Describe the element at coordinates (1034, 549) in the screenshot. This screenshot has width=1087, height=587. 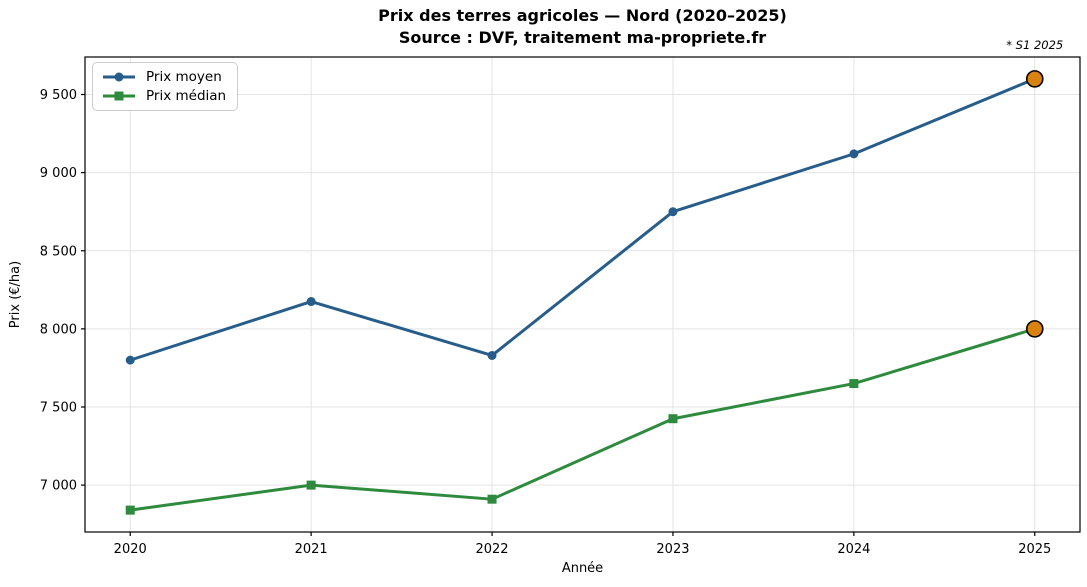
I see `svg-text: 2025` at that location.